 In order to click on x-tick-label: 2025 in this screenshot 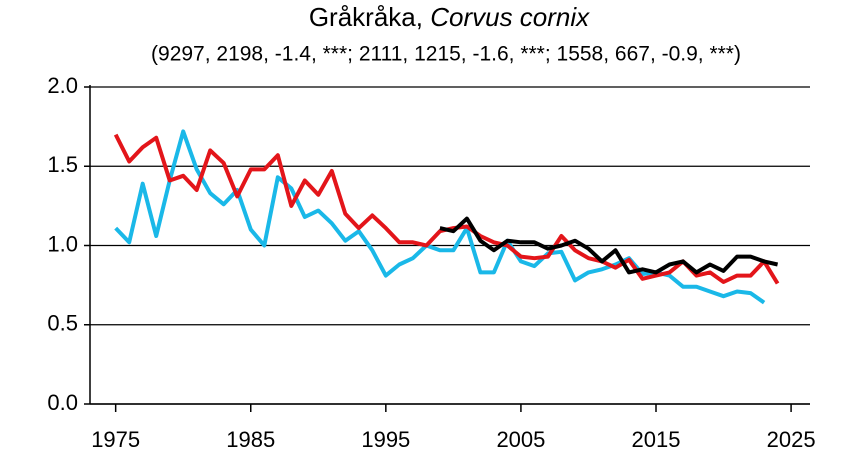, I will do `click(791, 439)`.